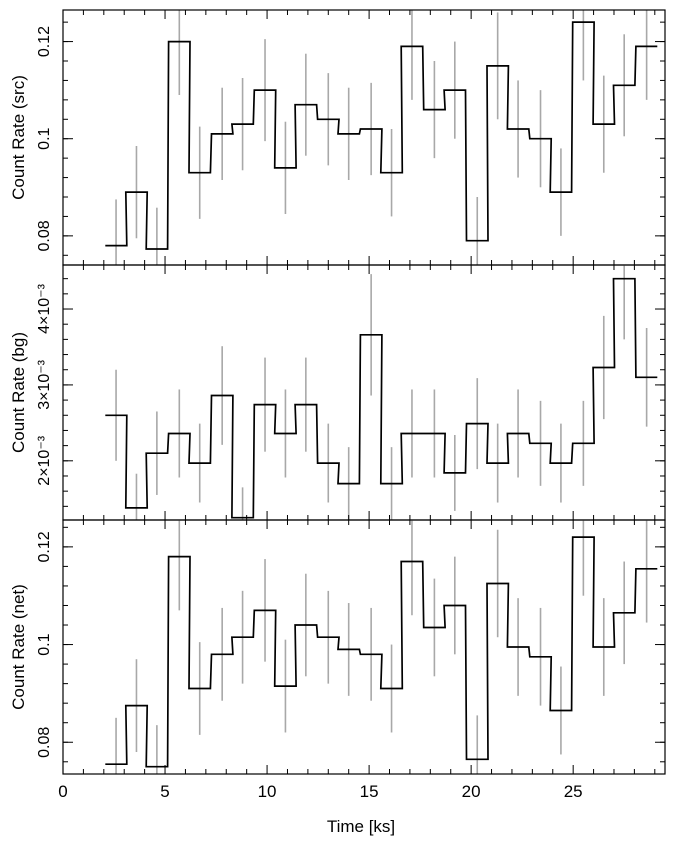 The height and width of the screenshot is (846, 676). I want to click on x-tick-label: 10, so click(267, 791).